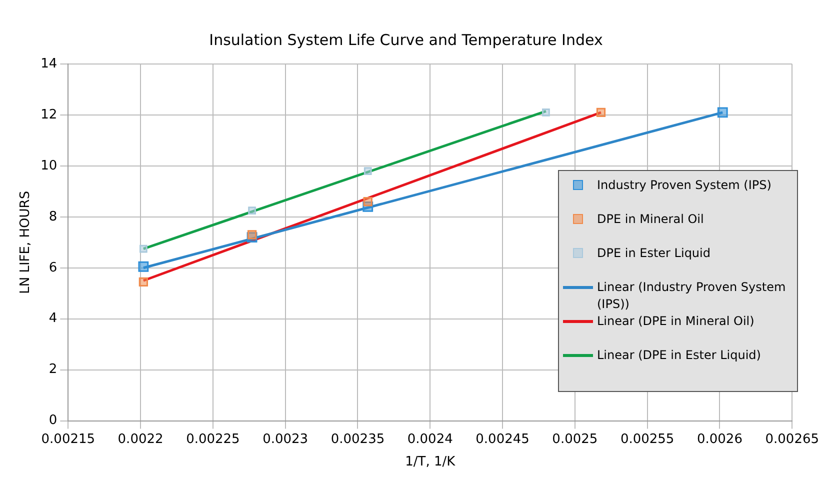 The height and width of the screenshot is (486, 830). I want to click on y-tick-label: 10, so click(49, 166).